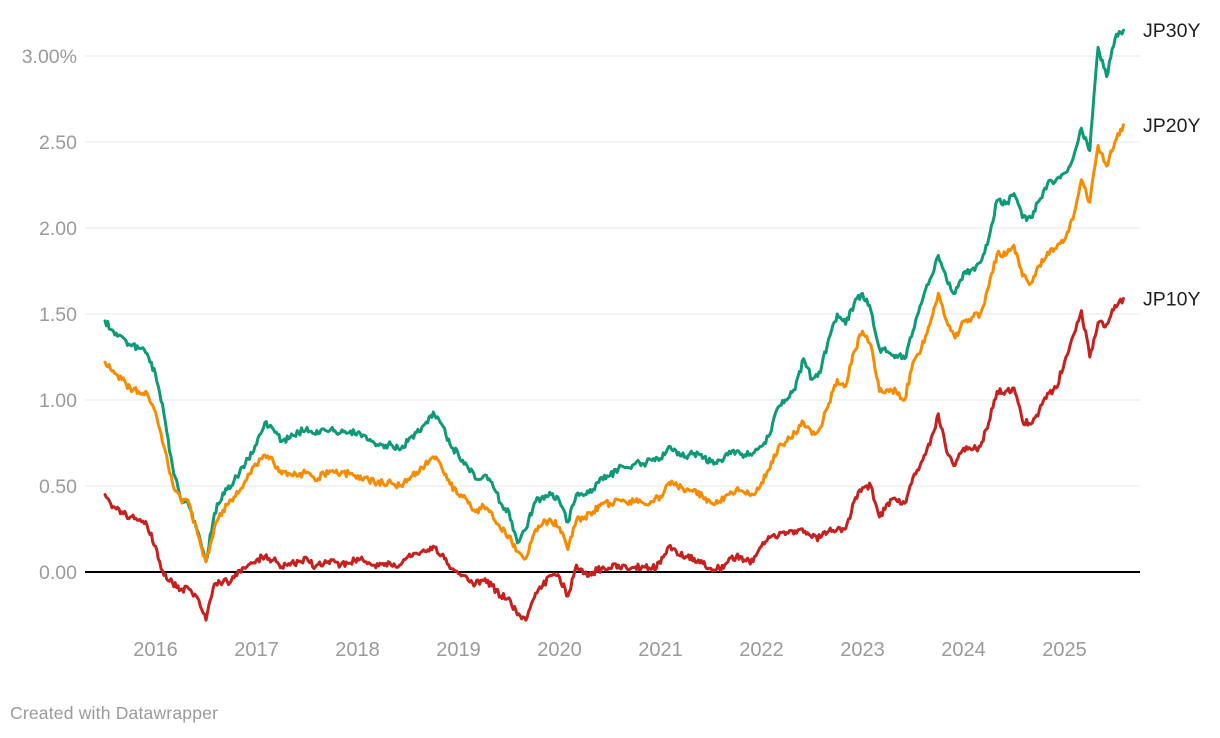 This screenshot has width=1220, height=738. Describe the element at coordinates (1171, 31) in the screenshot. I see `series-label-jp30y: JP30Y` at that location.